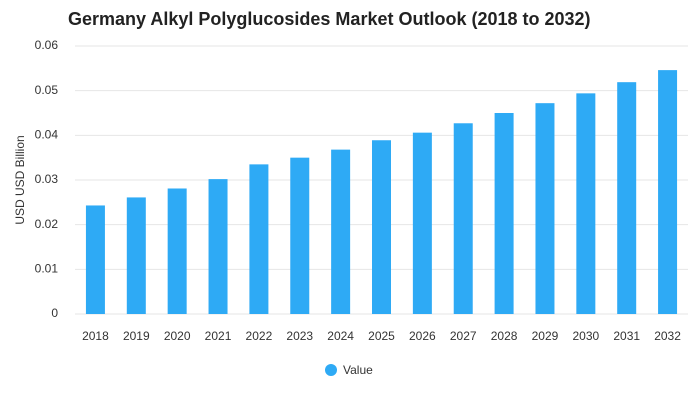  I want to click on x-tick-label: 2032, so click(667, 336).